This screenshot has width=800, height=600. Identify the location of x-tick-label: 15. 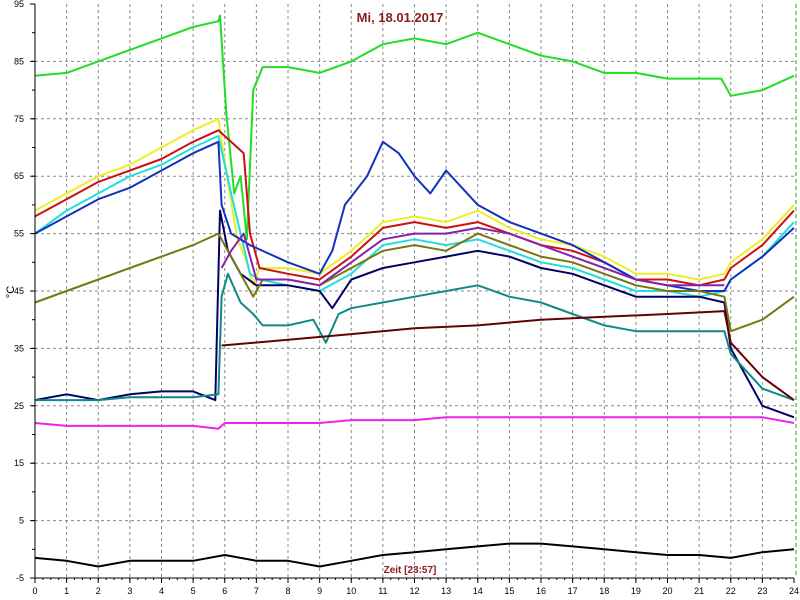
(509, 591).